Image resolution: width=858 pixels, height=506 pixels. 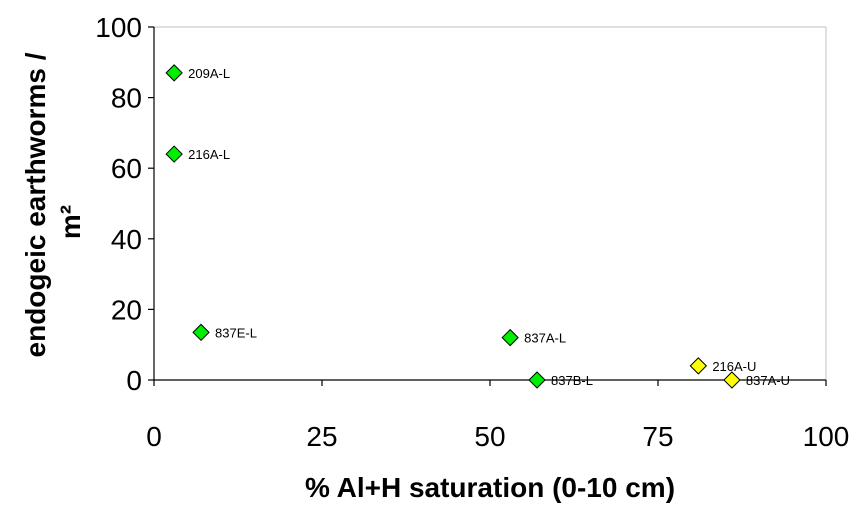 What do you see at coordinates (236, 332) in the screenshot?
I see `data-point-label: 837E-L` at bounding box center [236, 332].